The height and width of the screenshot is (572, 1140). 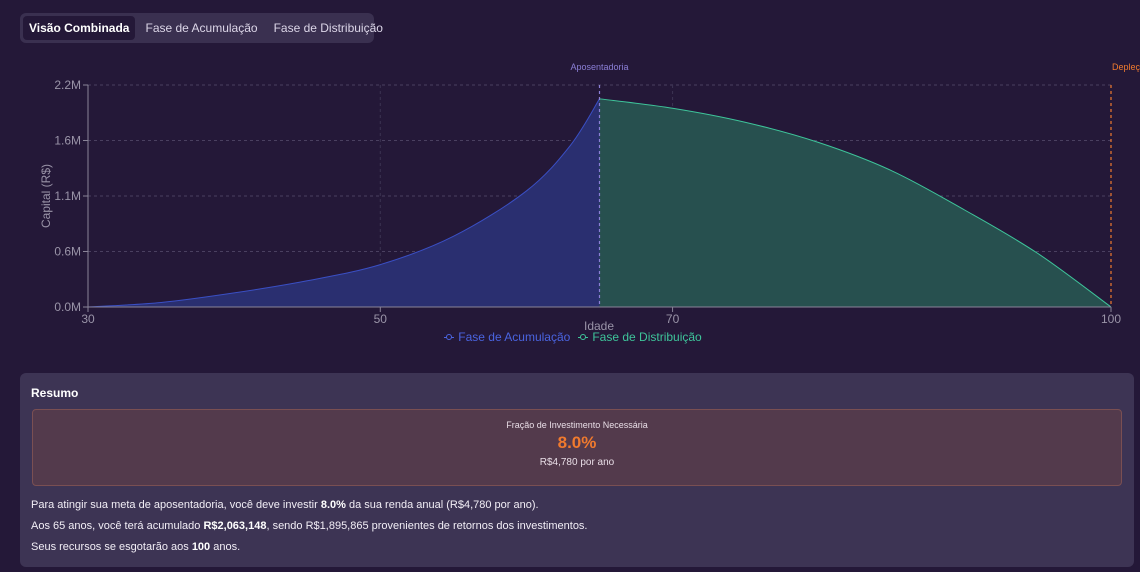 What do you see at coordinates (673, 319) in the screenshot?
I see `x-tick-label: 70` at bounding box center [673, 319].